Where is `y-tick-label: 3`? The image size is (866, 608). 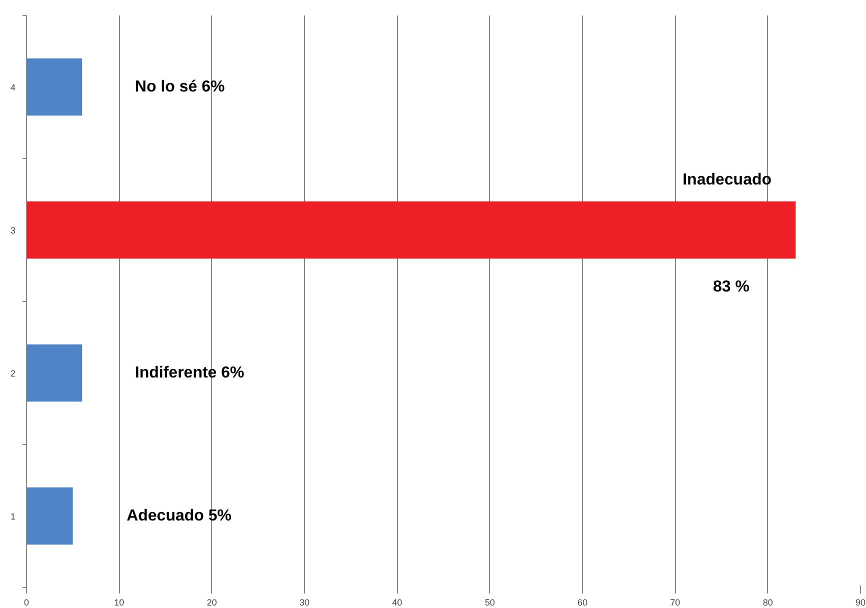 y-tick-label: 3 is located at coordinates (13, 231).